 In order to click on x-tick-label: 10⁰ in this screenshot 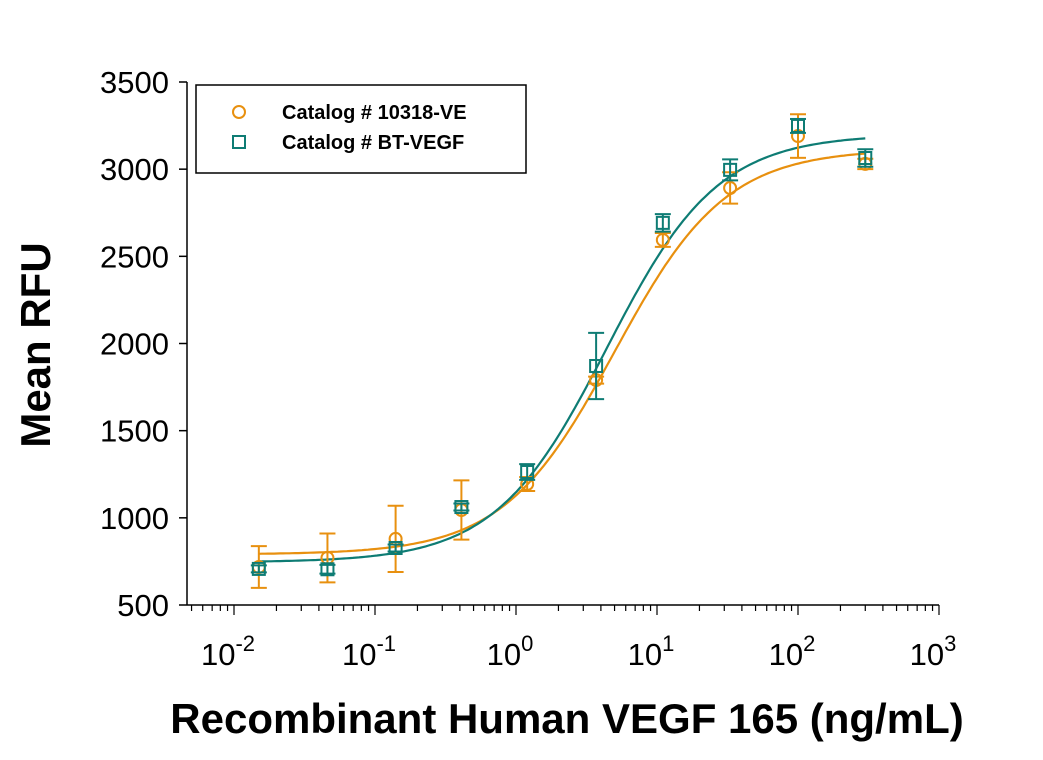, I will do `click(510, 651)`.